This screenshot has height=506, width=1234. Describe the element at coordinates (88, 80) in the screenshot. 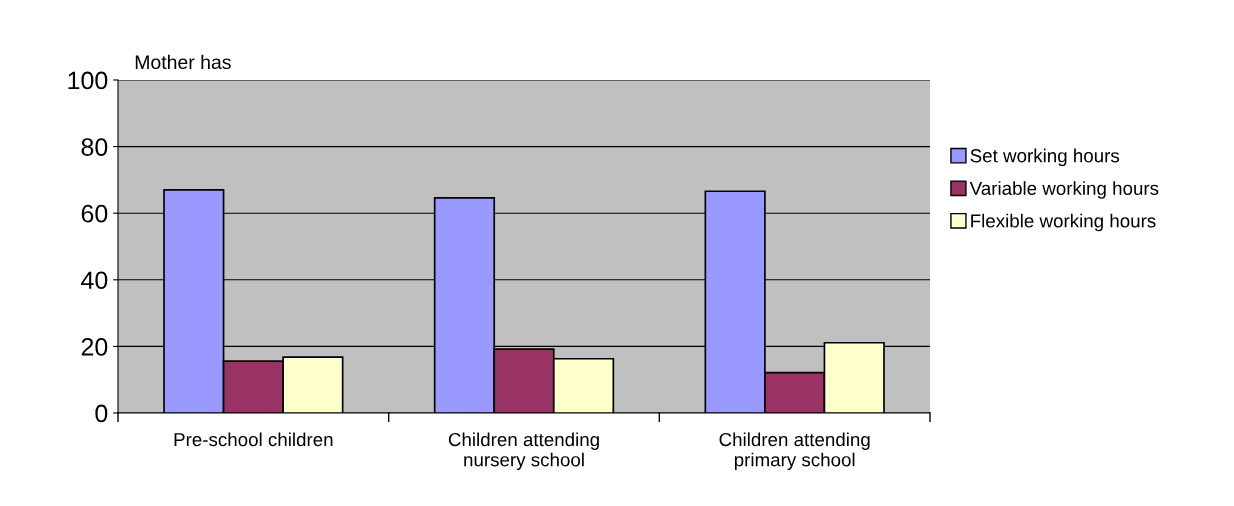

I see `y-tick-label: 100` at that location.